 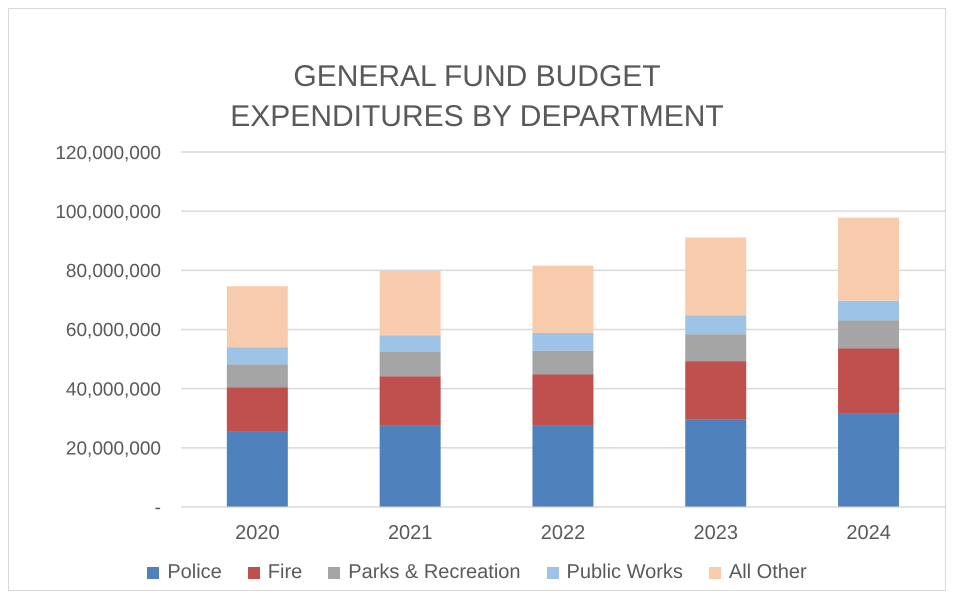 What do you see at coordinates (113, 271) in the screenshot?
I see `y-tick-label: 80,000,000` at bounding box center [113, 271].